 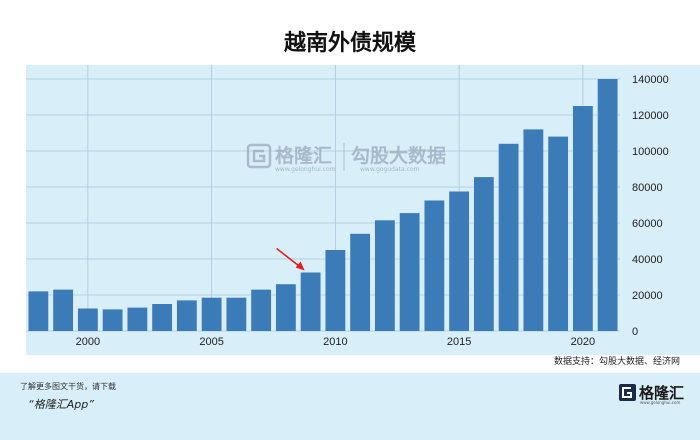 I want to click on bar-2012, so click(x=384, y=275).